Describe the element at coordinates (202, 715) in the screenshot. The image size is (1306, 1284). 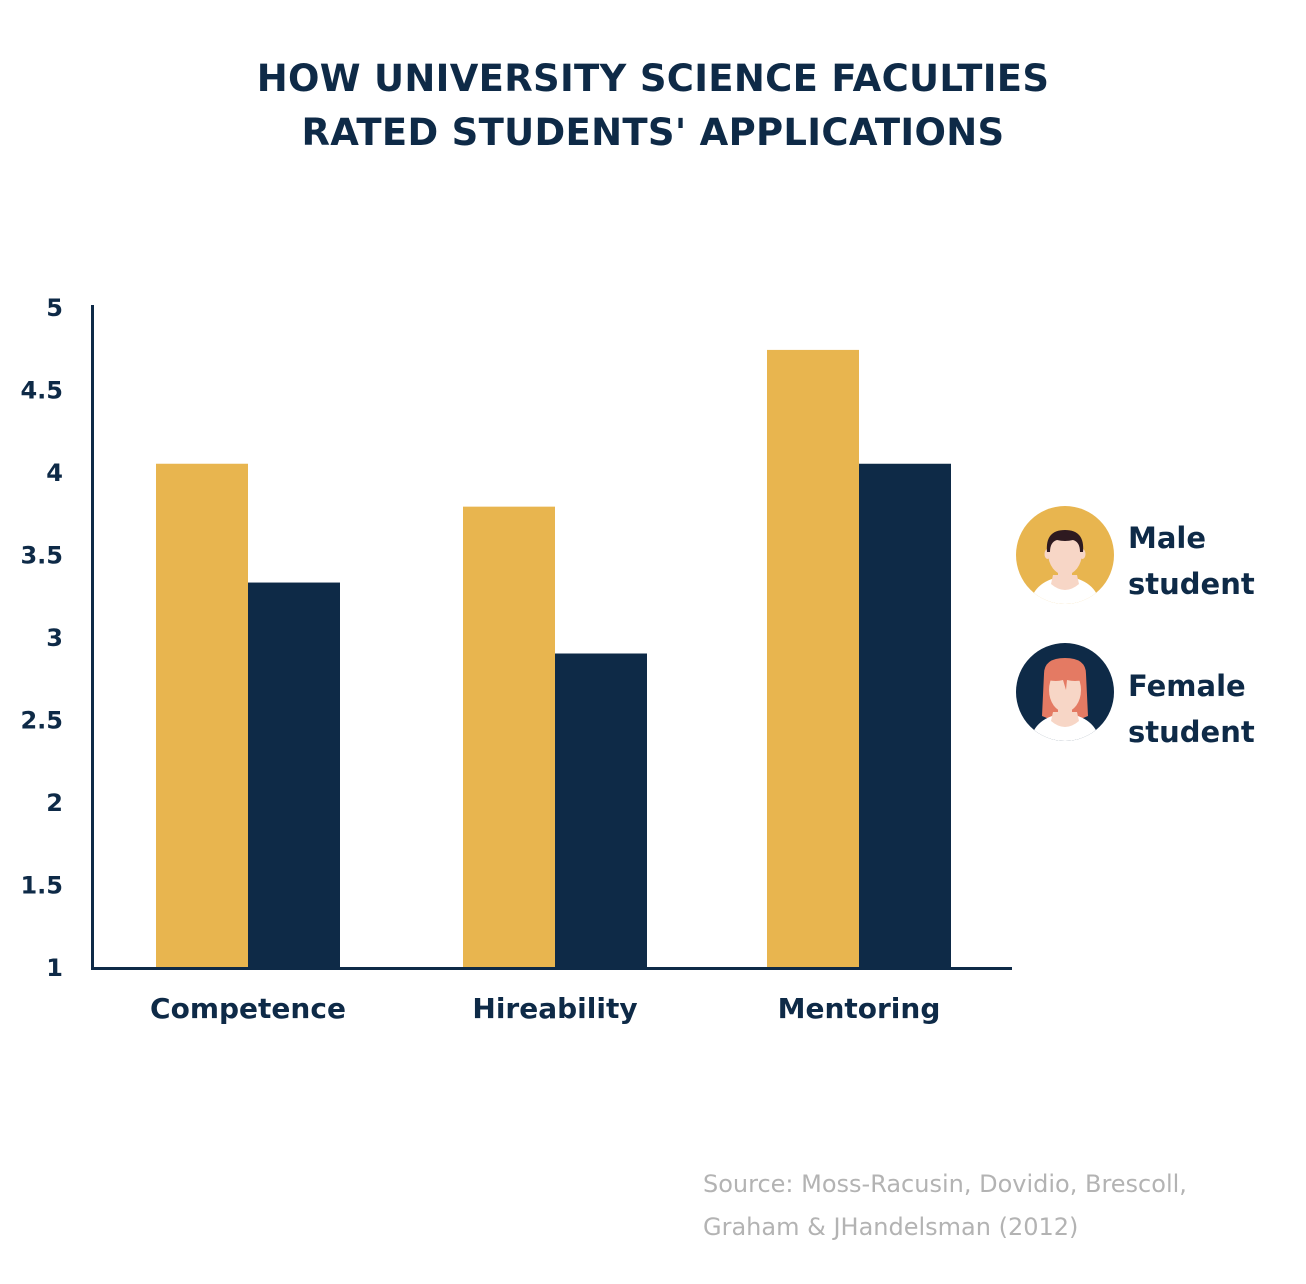
I see `bar-male-competence` at that location.